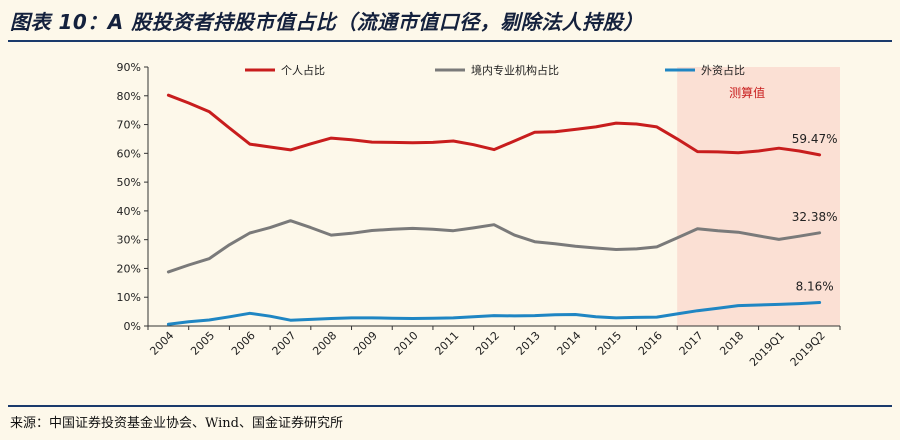 The image size is (900, 440). Describe the element at coordinates (284, 343) in the screenshot. I see `x-tick-label: 2007` at that location.